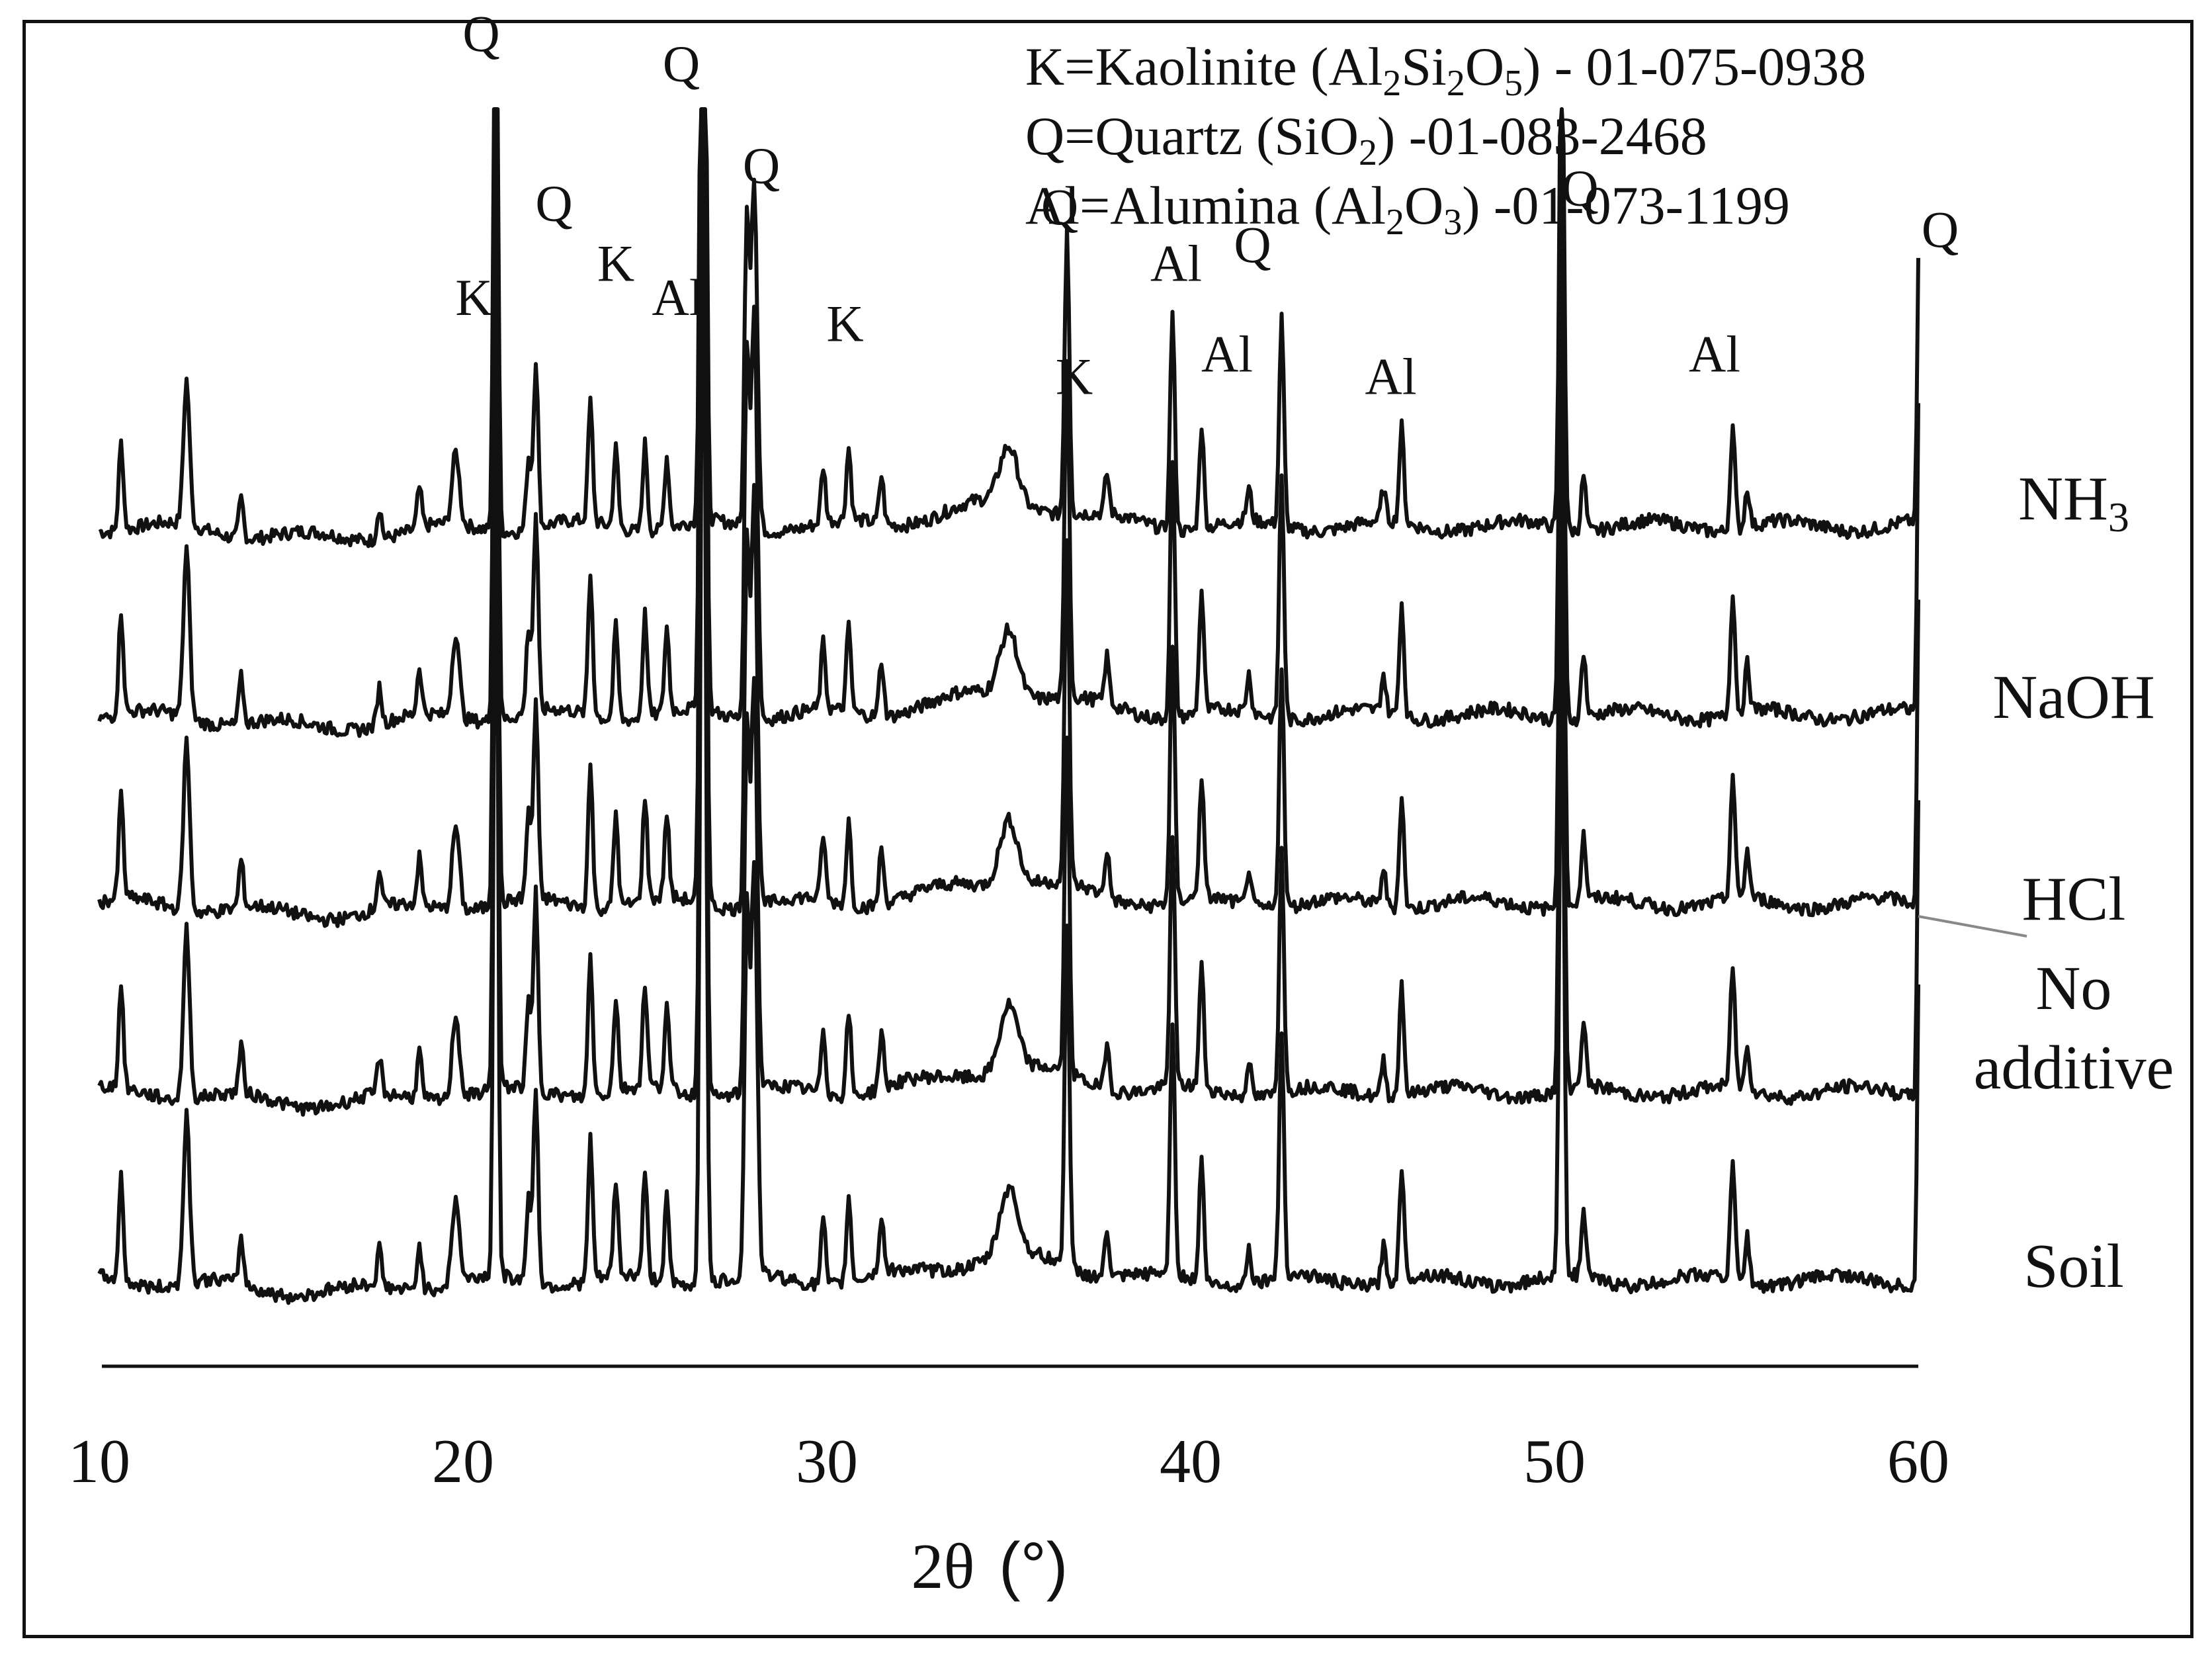 The image size is (2212, 1662). Describe the element at coordinates (1009, 1462) in the screenshot. I see `x-tick-labels: 10 20 30 40 50 60` at that location.